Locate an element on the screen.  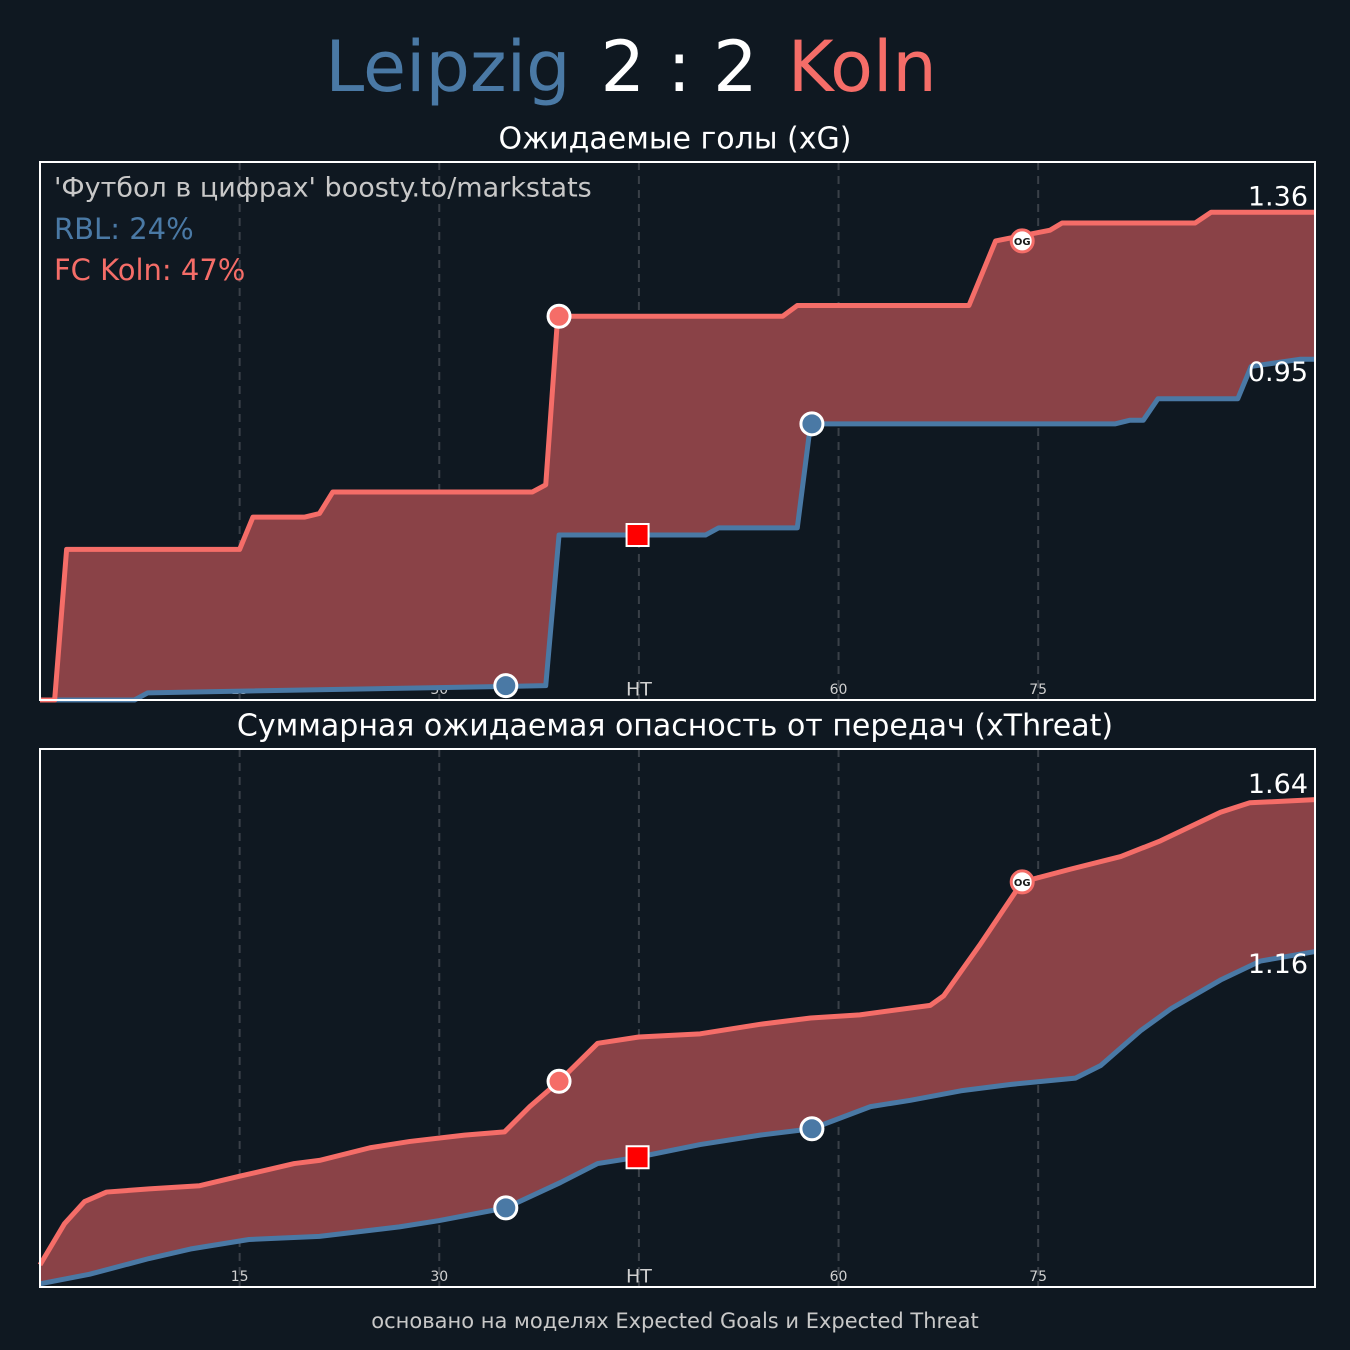
x-tick-label: 30 is located at coordinates (439, 1277).